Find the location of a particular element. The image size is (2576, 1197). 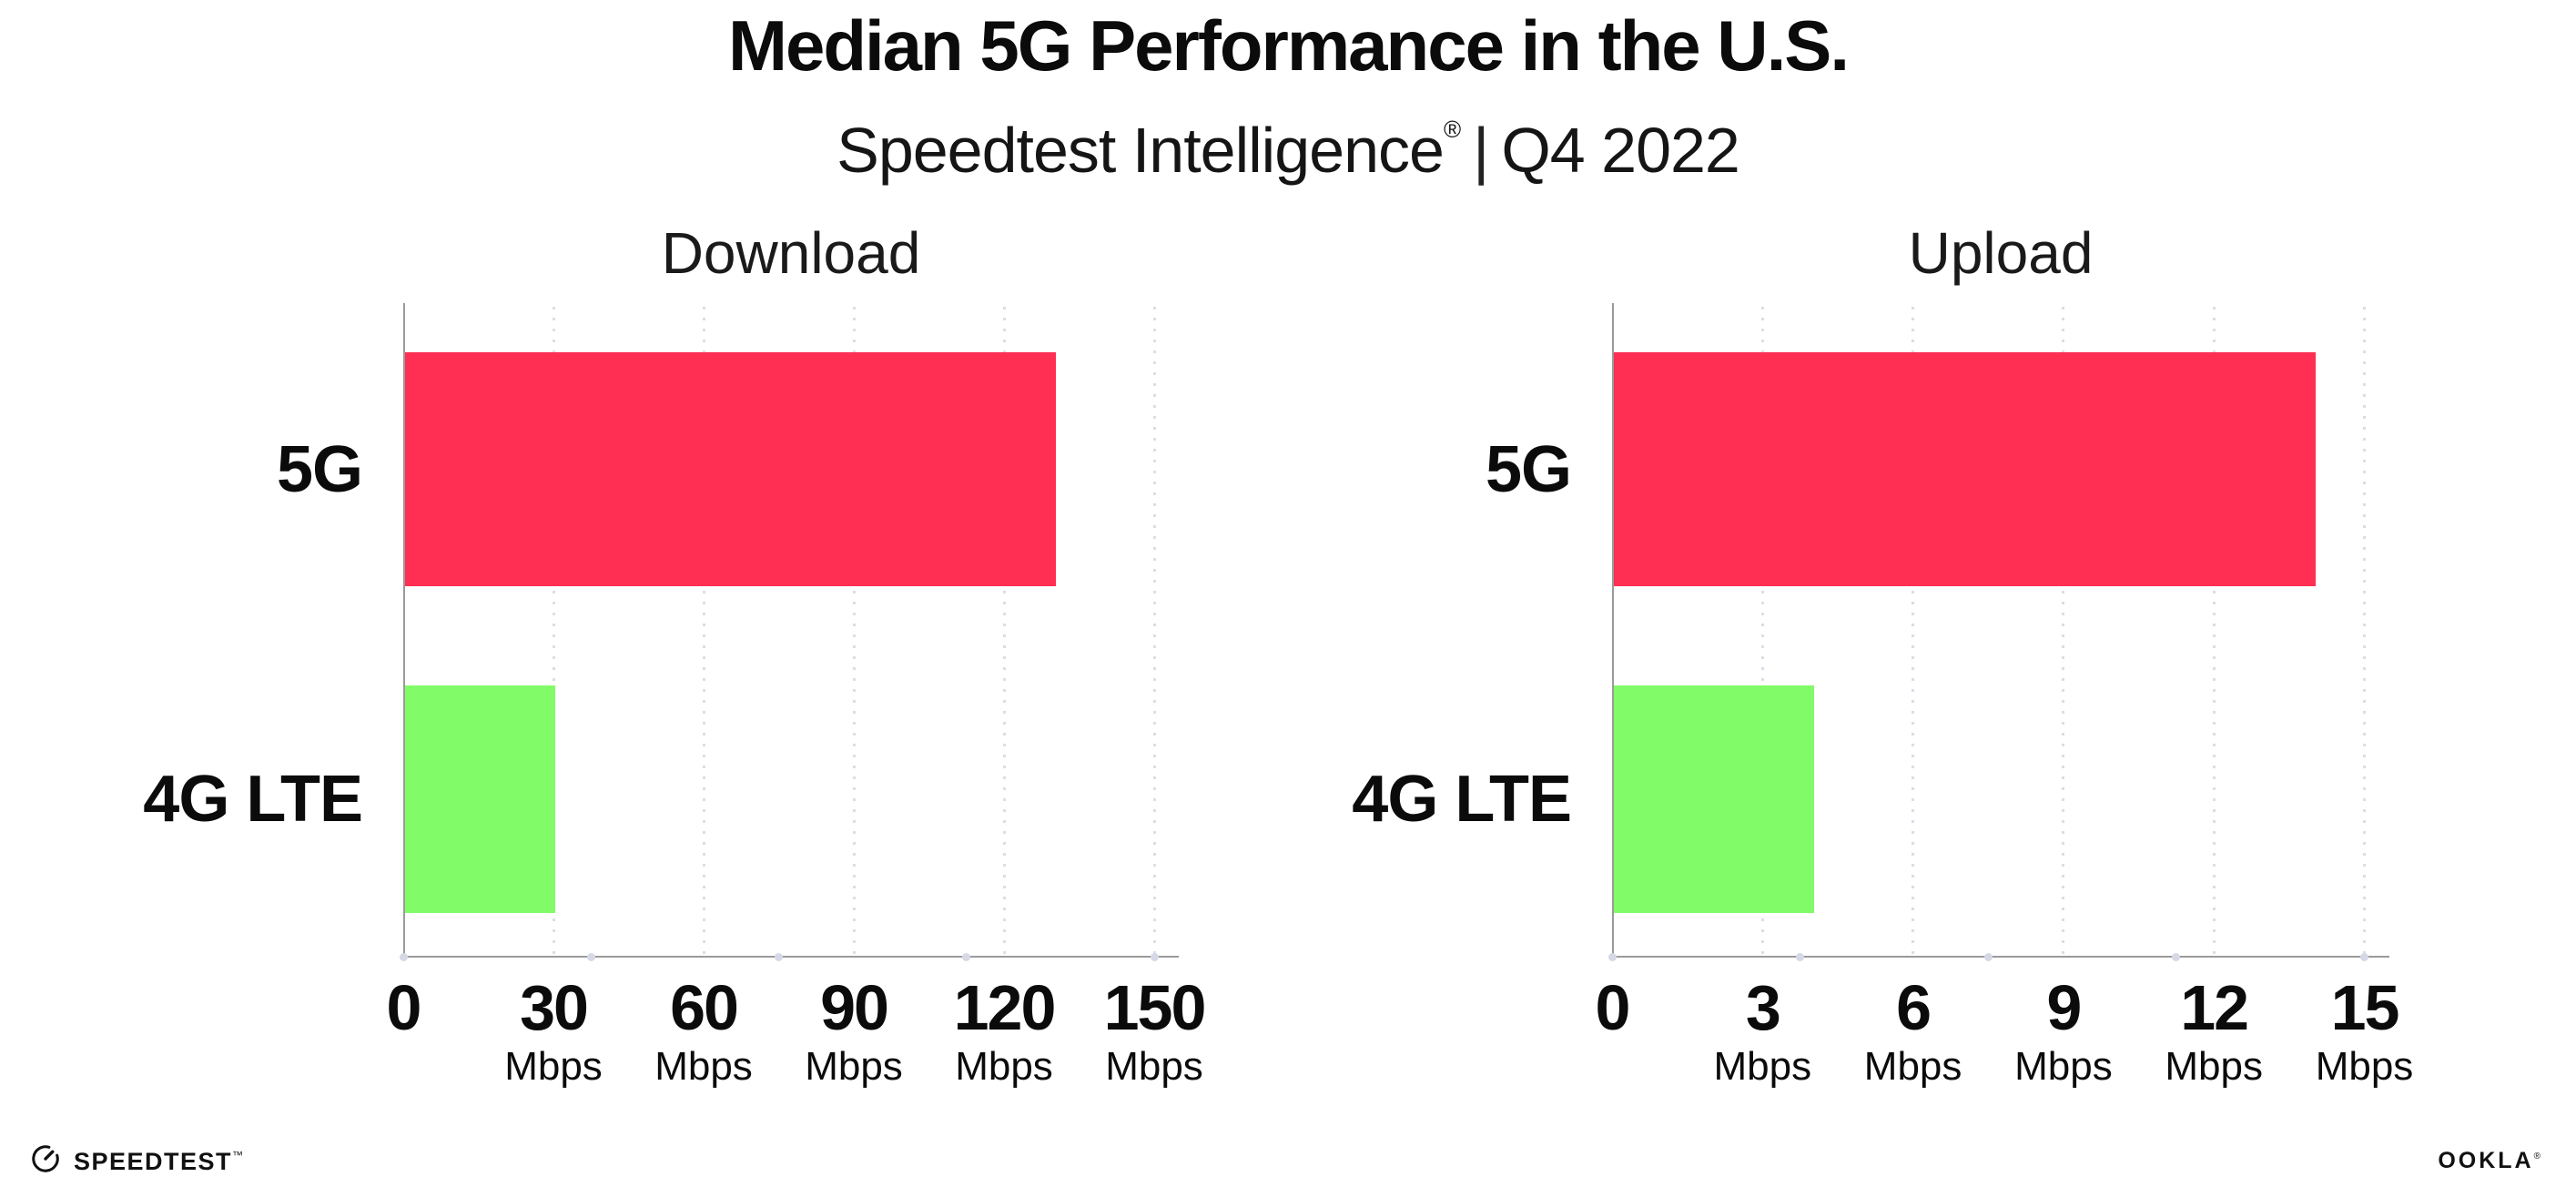

tick-unit-upload-15: Mbps is located at coordinates (2364, 1066).